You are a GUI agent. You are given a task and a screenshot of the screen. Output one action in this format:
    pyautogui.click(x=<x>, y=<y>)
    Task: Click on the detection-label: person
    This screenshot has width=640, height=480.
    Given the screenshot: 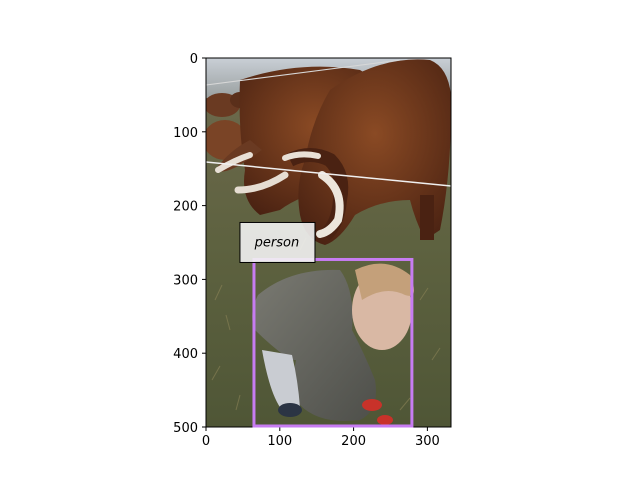 What is the action you would take?
    pyautogui.click(x=277, y=242)
    